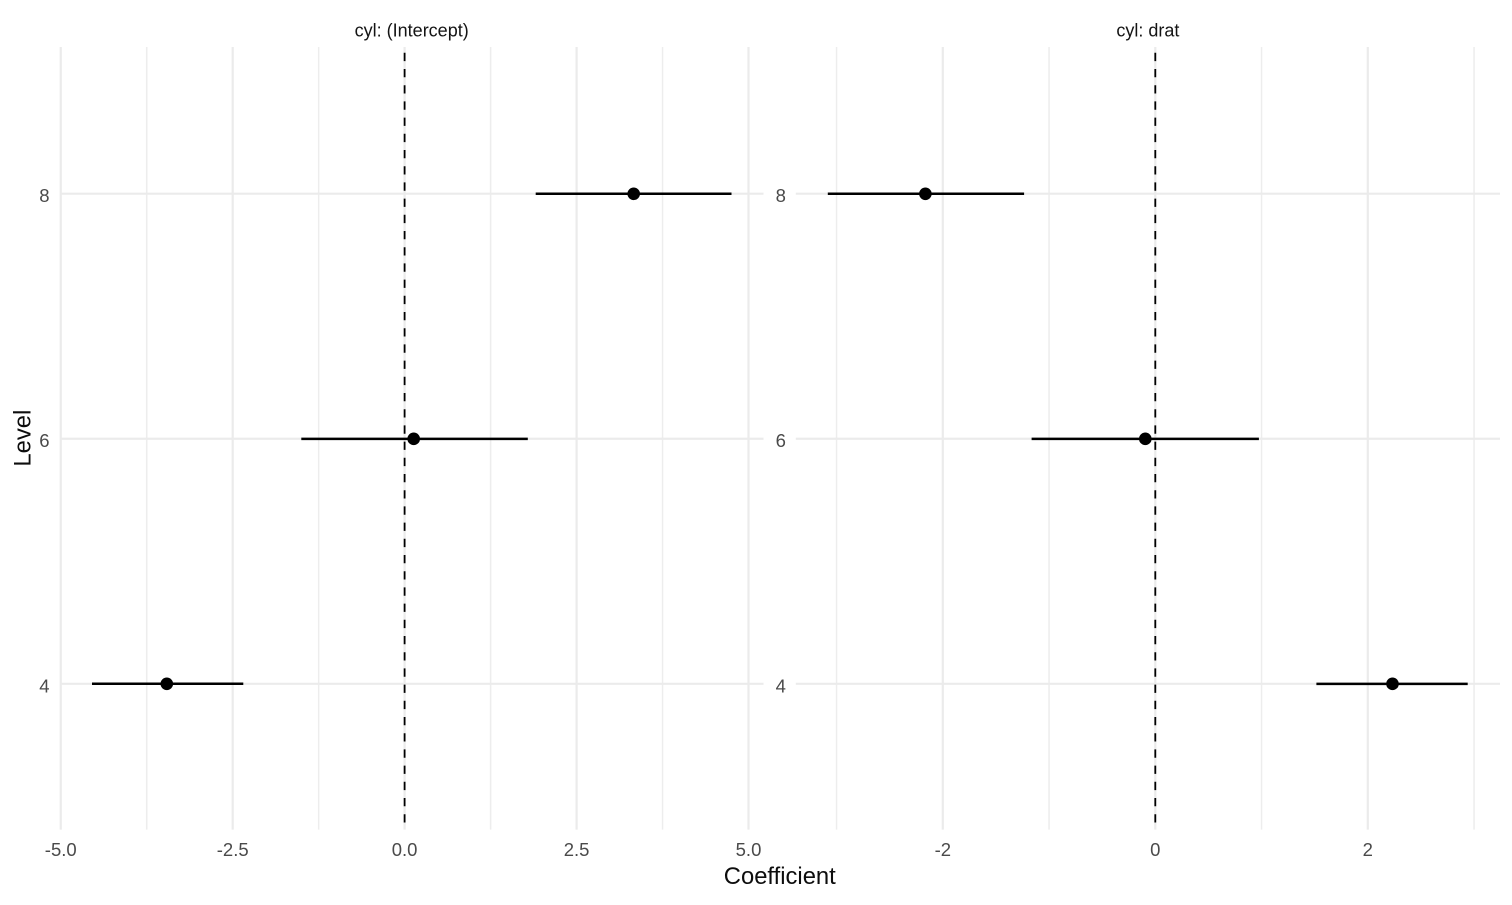  Describe the element at coordinates (61, 849) in the screenshot. I see `svg-text: -5.0` at that location.